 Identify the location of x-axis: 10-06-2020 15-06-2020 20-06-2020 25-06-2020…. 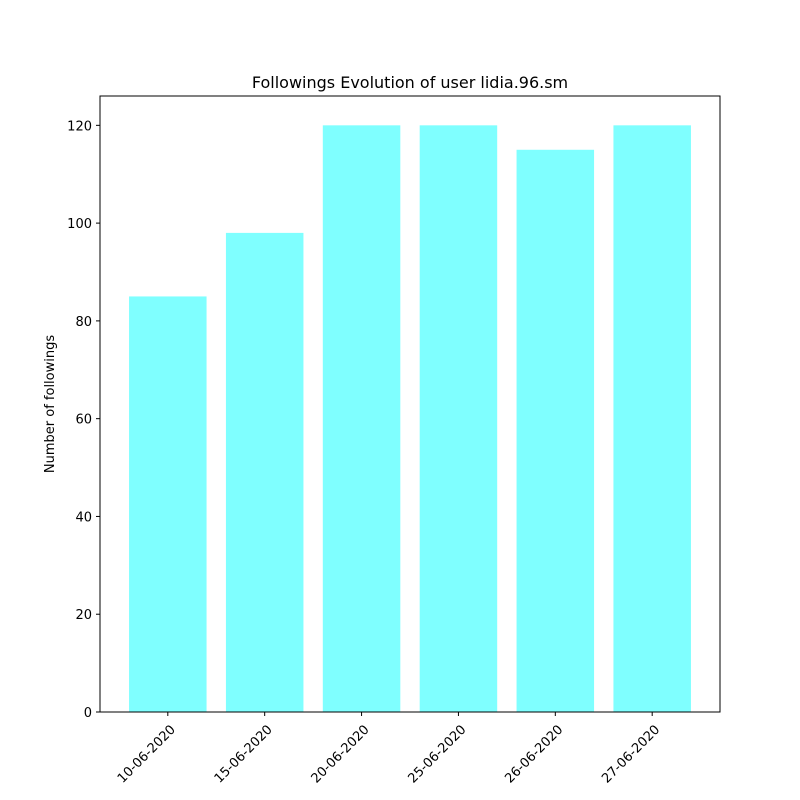
(389, 749).